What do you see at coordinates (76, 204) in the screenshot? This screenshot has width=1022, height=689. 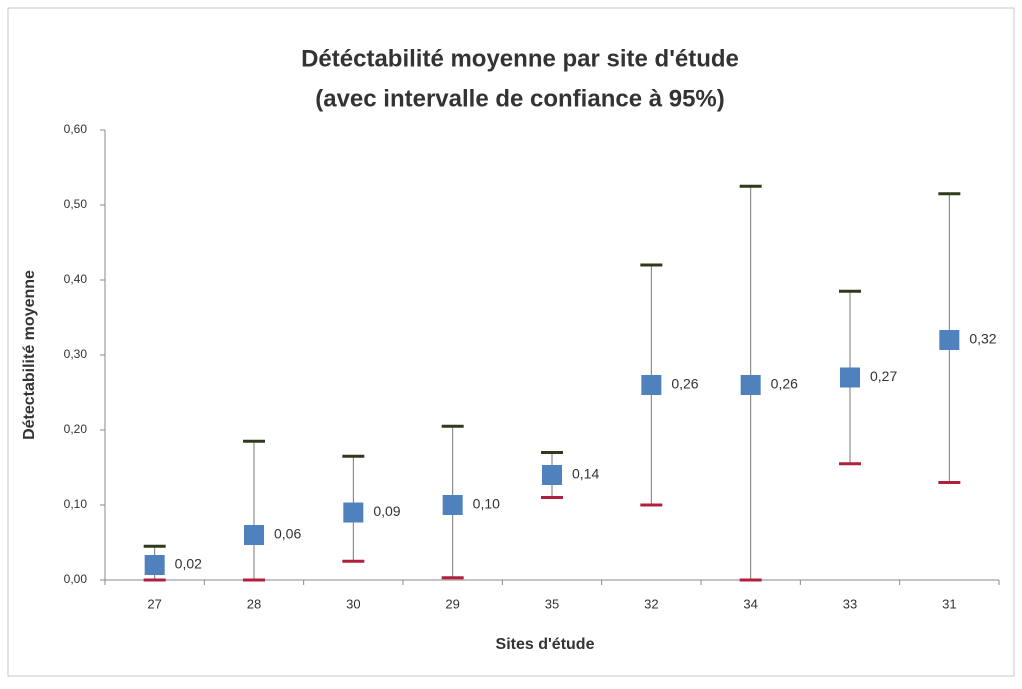 I see `y-tick-label: 0,50` at bounding box center [76, 204].